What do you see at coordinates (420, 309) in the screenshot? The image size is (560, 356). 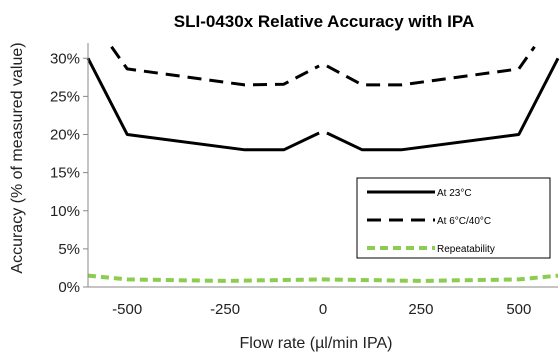 I see `x-tick-label: 250` at bounding box center [420, 309].